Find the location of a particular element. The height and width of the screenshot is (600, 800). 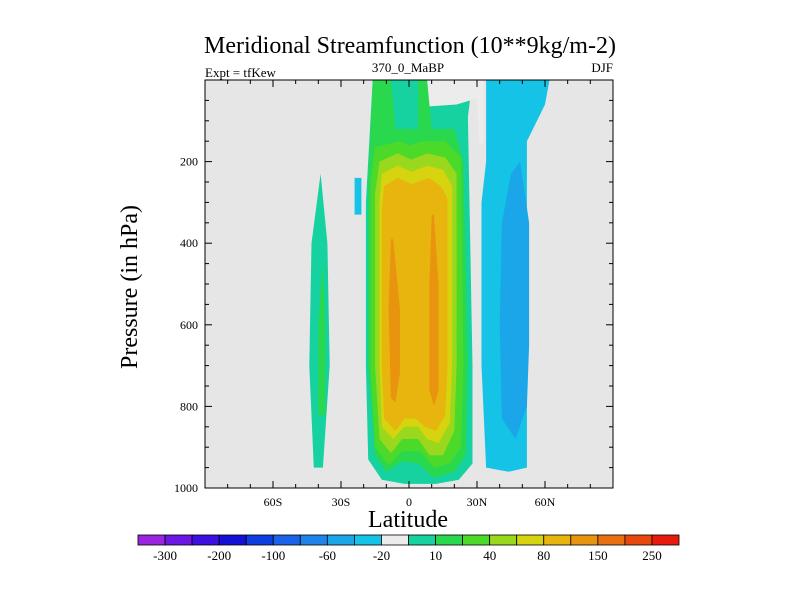

colorbar-label: -100 is located at coordinates (273, 555).